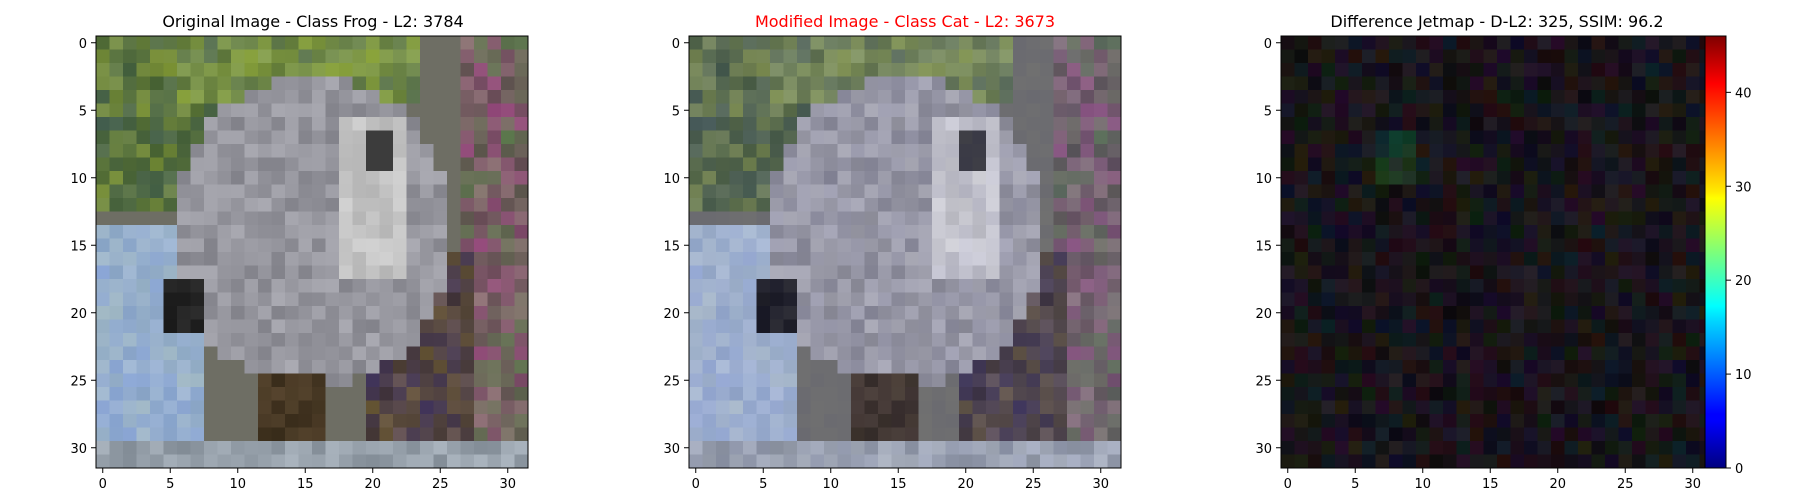 The width and height of the screenshot is (1800, 500). Describe the element at coordinates (671, 449) in the screenshot. I see `y-tick-label: 30` at that location.